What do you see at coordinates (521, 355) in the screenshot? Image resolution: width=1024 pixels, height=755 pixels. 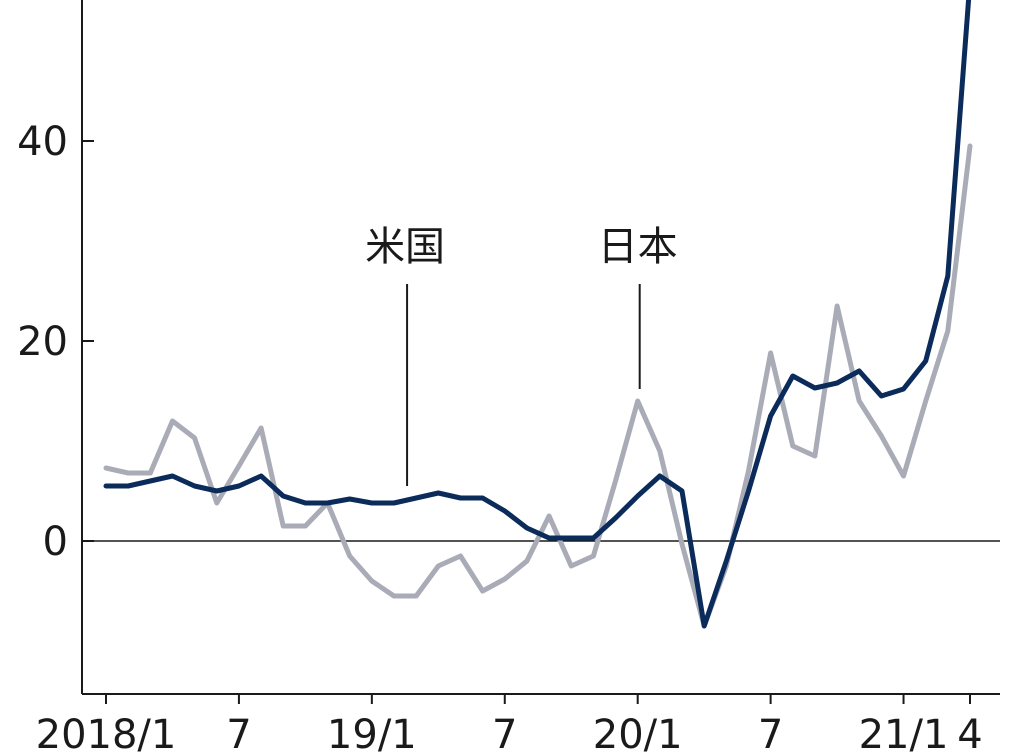 I see `series-annotations: 米国 日本` at bounding box center [521, 355].